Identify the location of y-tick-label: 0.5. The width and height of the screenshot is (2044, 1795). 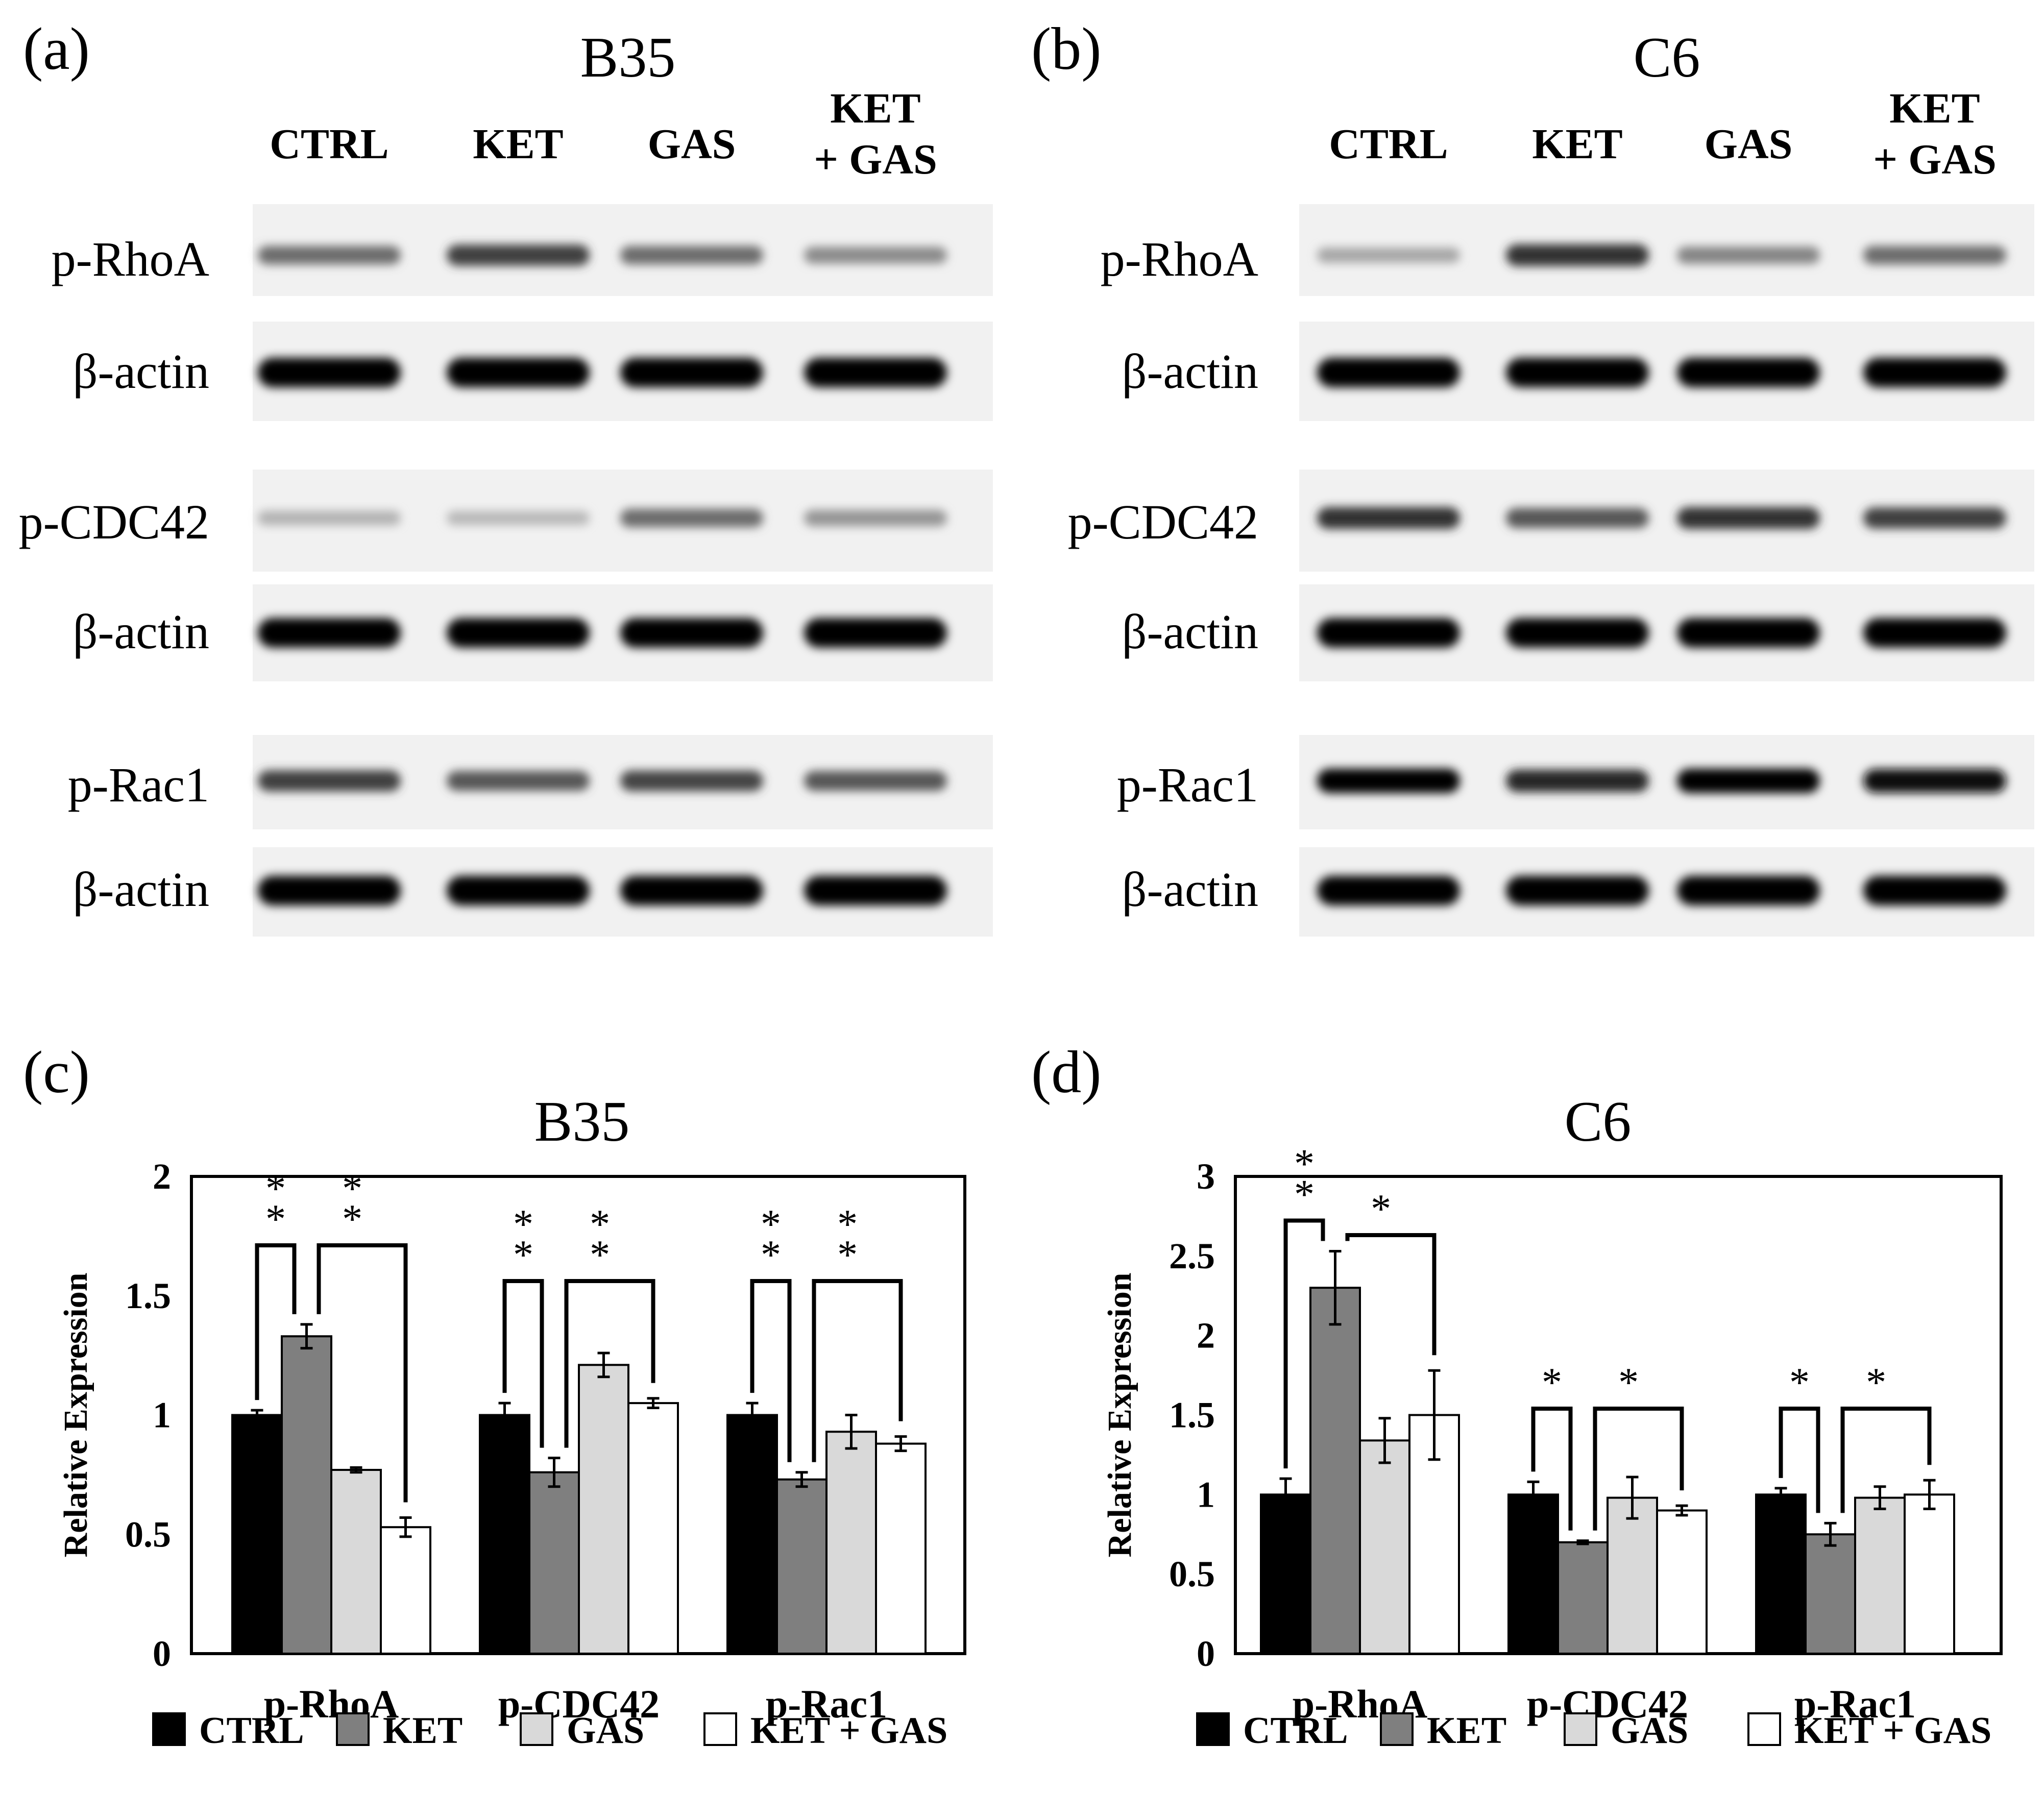
(148, 1534).